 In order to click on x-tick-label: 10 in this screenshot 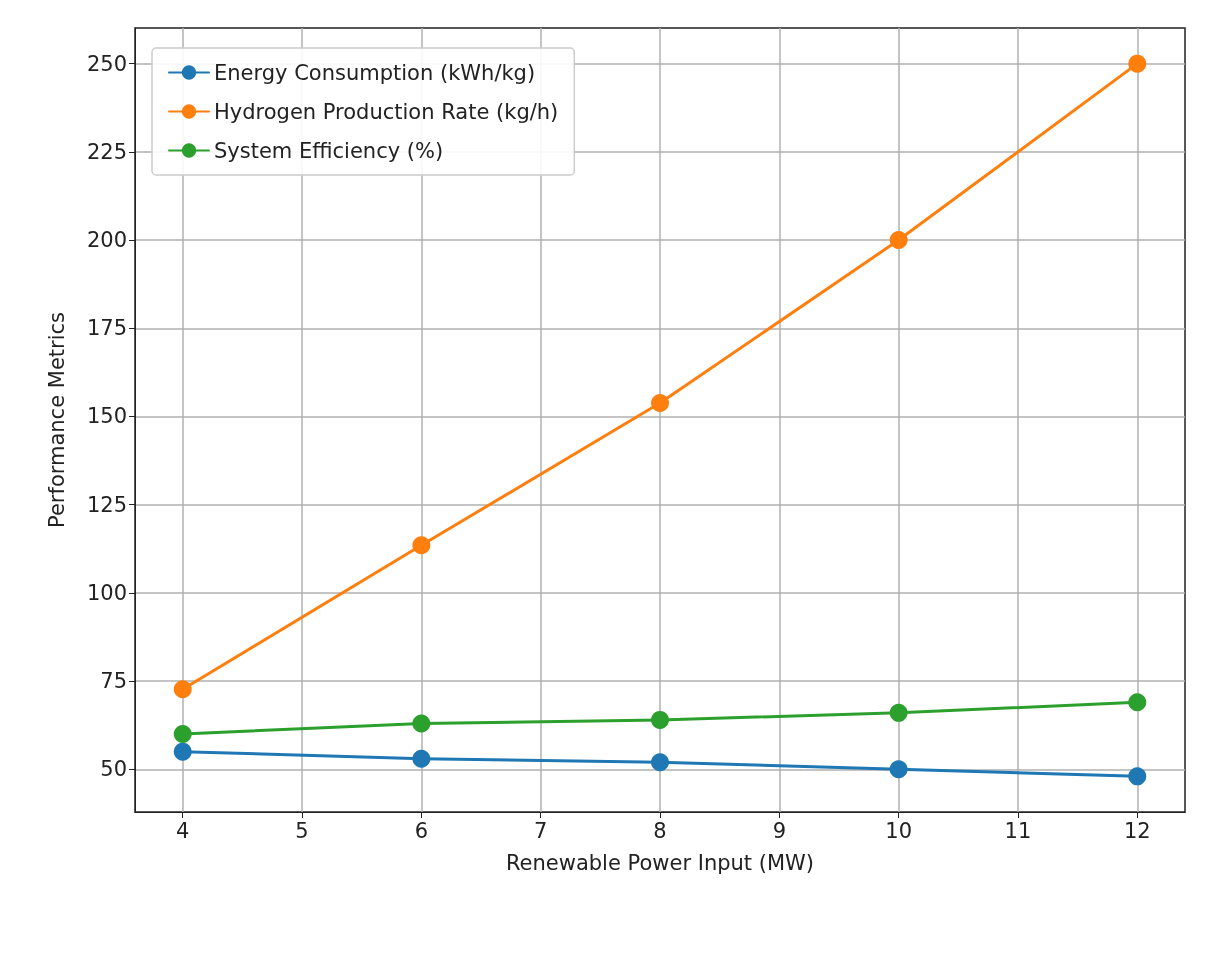, I will do `click(898, 830)`.